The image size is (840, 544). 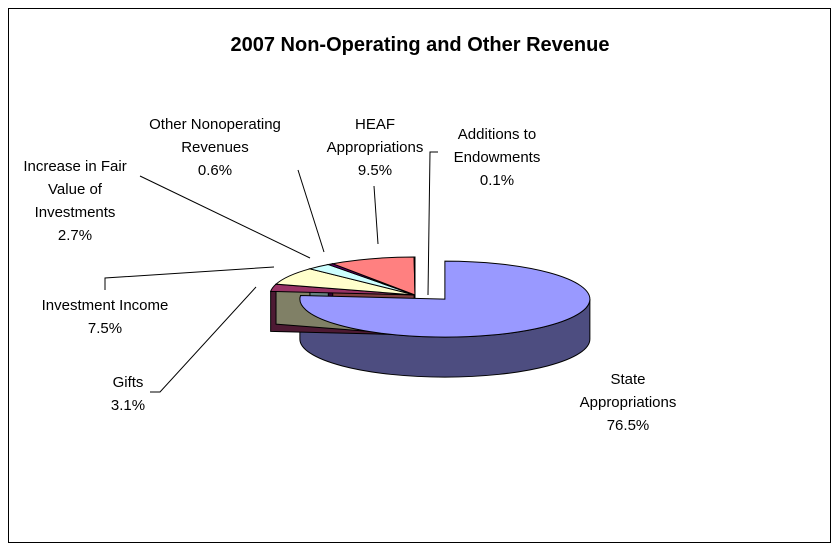 I want to click on slice-name: Additions to Endowments, so click(x=497, y=146).